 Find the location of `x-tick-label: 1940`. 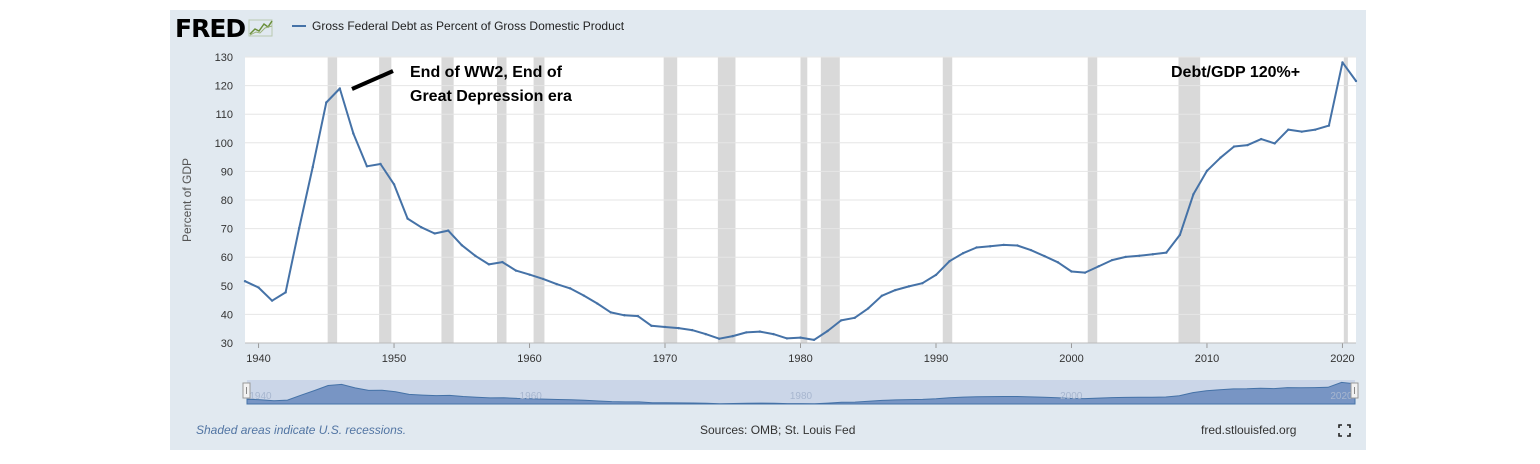

x-tick-label: 1940 is located at coordinates (258, 359).